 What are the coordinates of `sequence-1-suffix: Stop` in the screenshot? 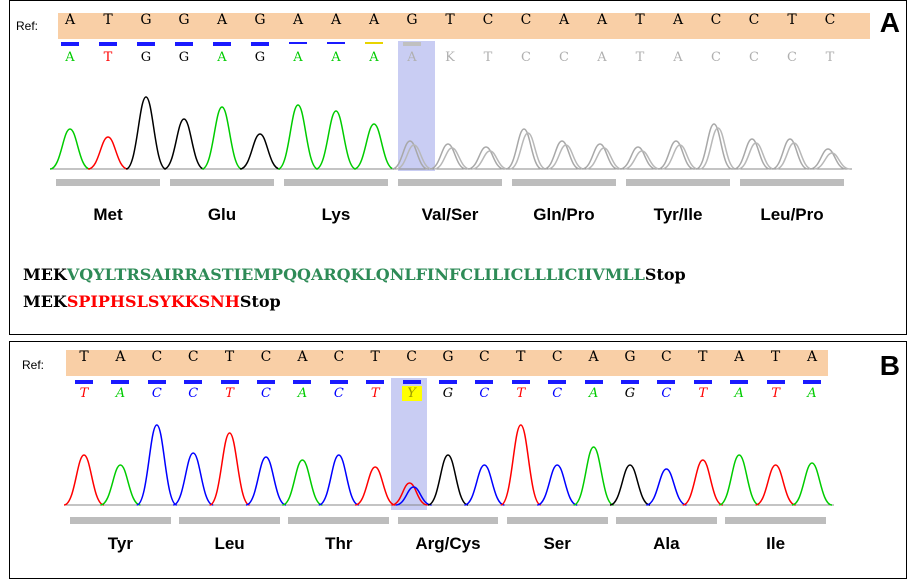 It's located at (665, 274).